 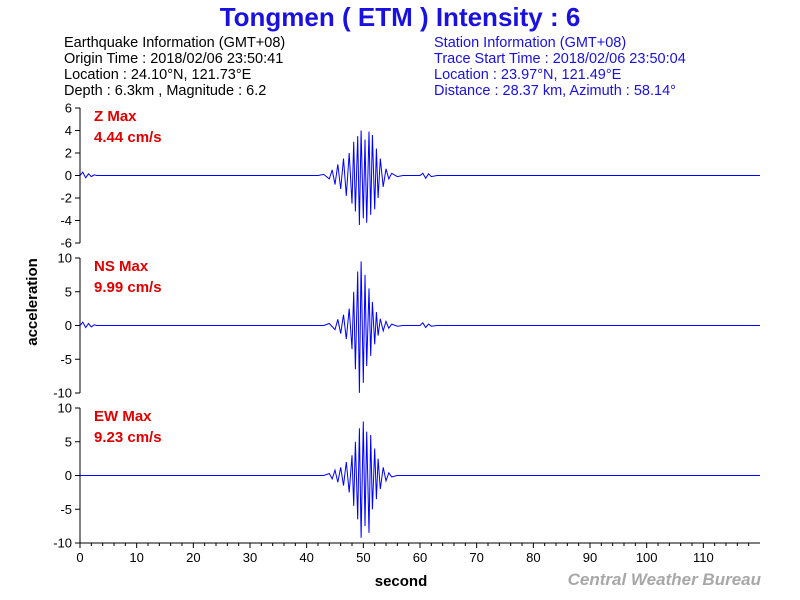 What do you see at coordinates (363, 557) in the screenshot?
I see `x-tick-label: 50` at bounding box center [363, 557].